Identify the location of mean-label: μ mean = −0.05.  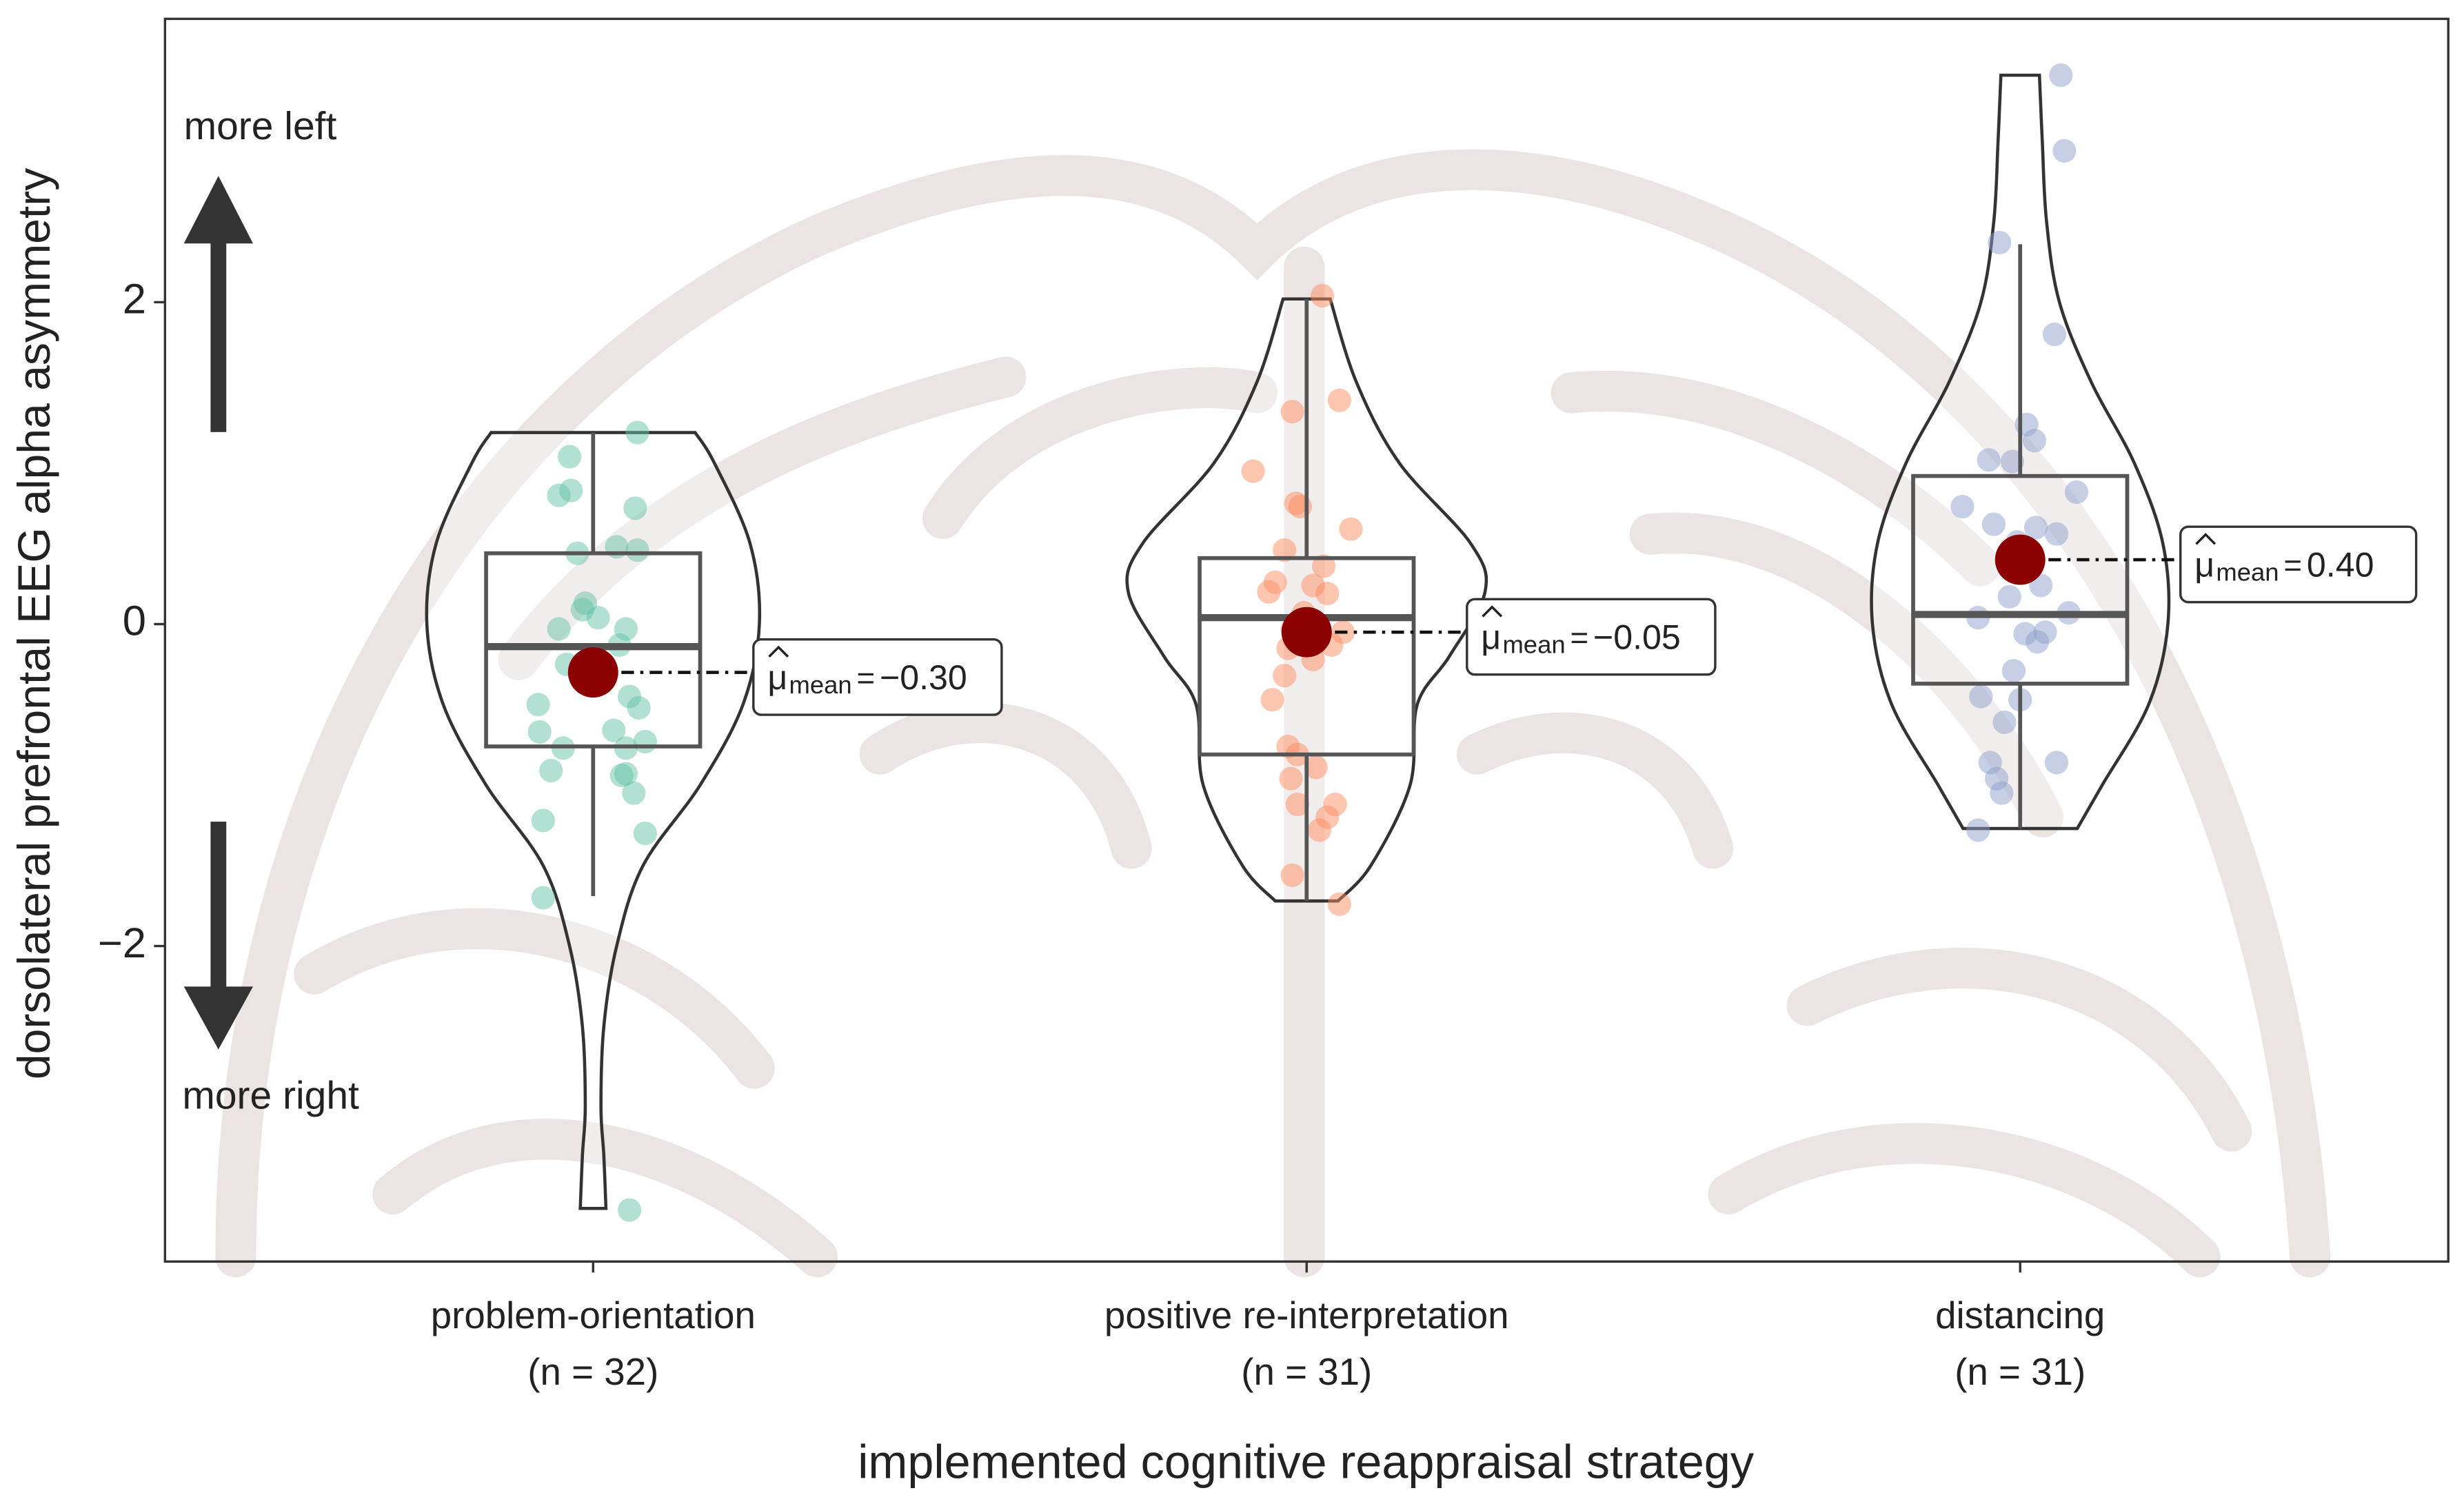
(1581, 638).